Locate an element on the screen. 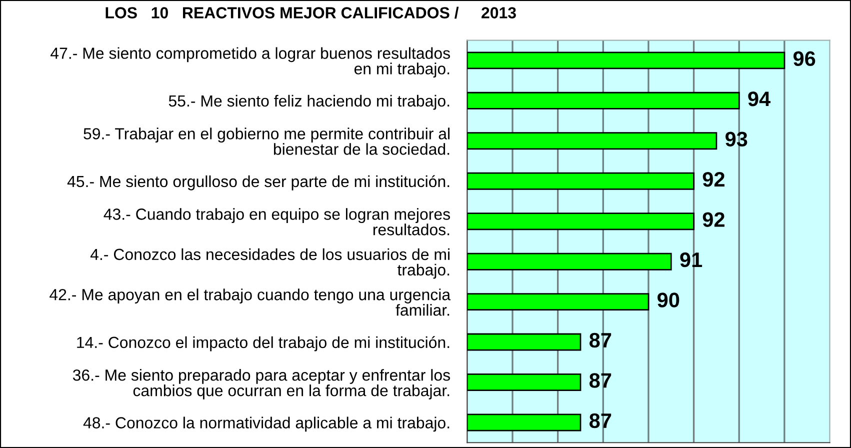 The height and width of the screenshot is (448, 851). data-label: 90 is located at coordinates (669, 300).